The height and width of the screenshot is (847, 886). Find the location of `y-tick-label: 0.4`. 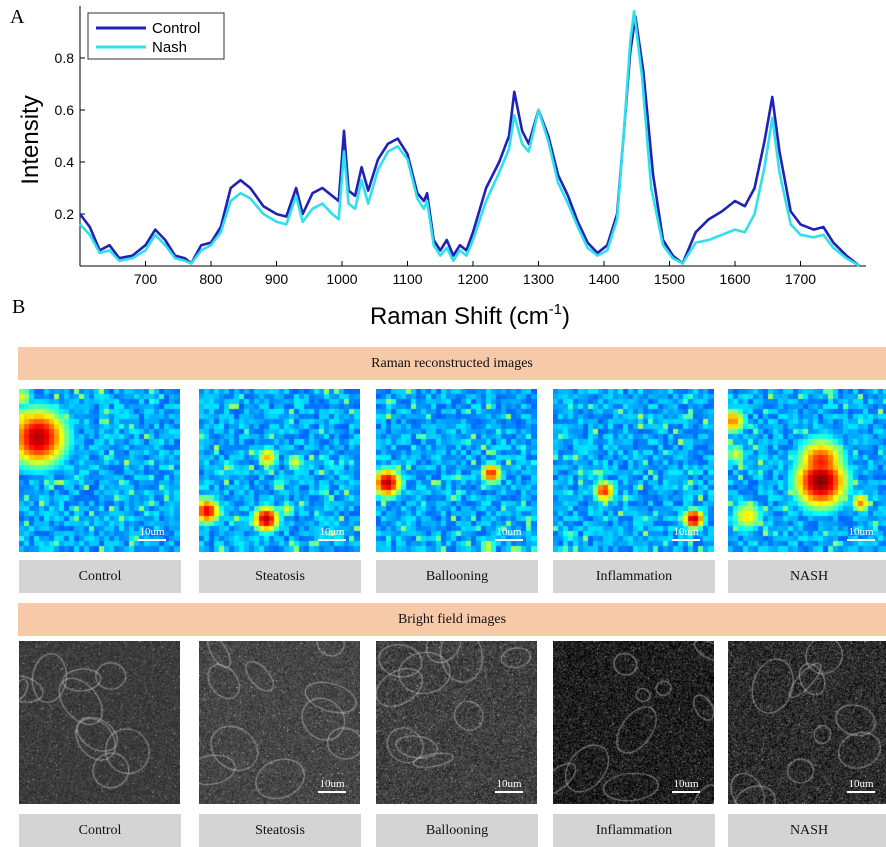

y-tick-label: 0.4 is located at coordinates (65, 162).